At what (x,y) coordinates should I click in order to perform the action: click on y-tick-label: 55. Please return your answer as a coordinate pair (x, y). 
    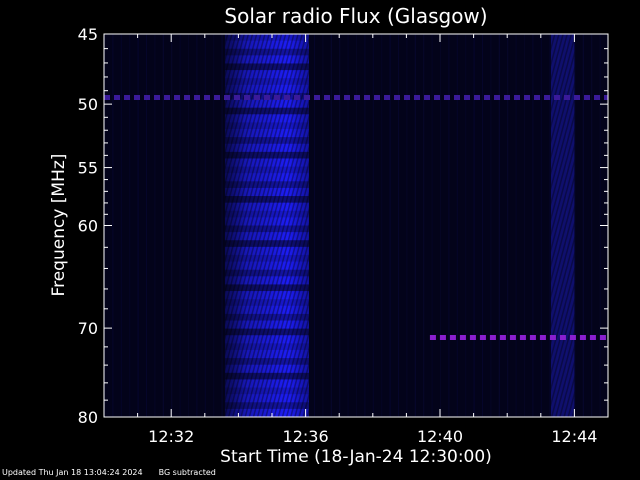
    Looking at the image, I should click on (88, 168).